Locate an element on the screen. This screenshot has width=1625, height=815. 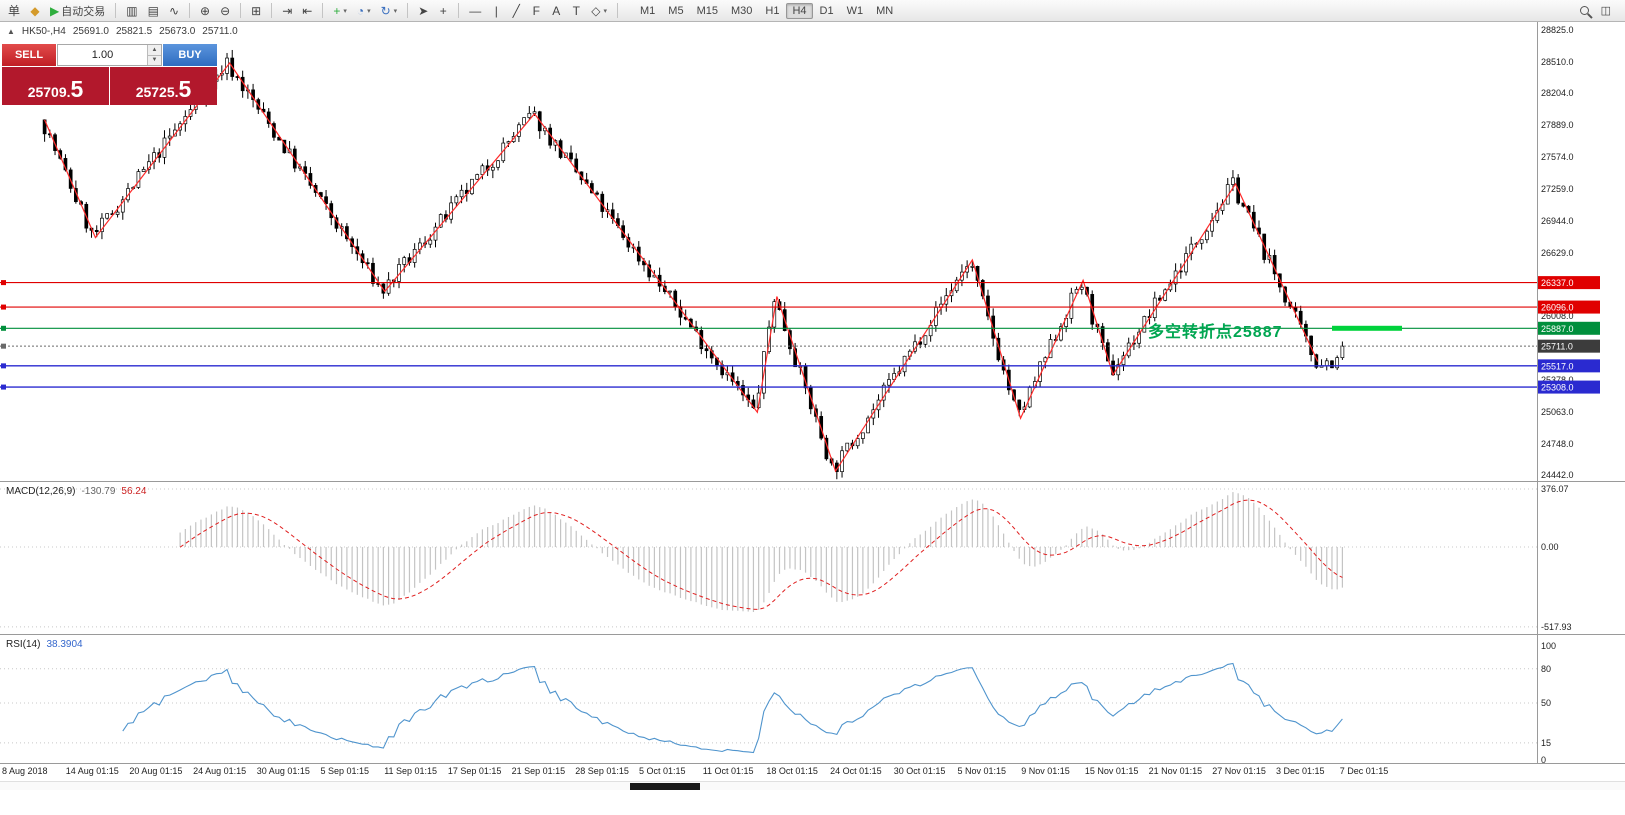
timeframe-button-d1: D1 is located at coordinates (826, 10).